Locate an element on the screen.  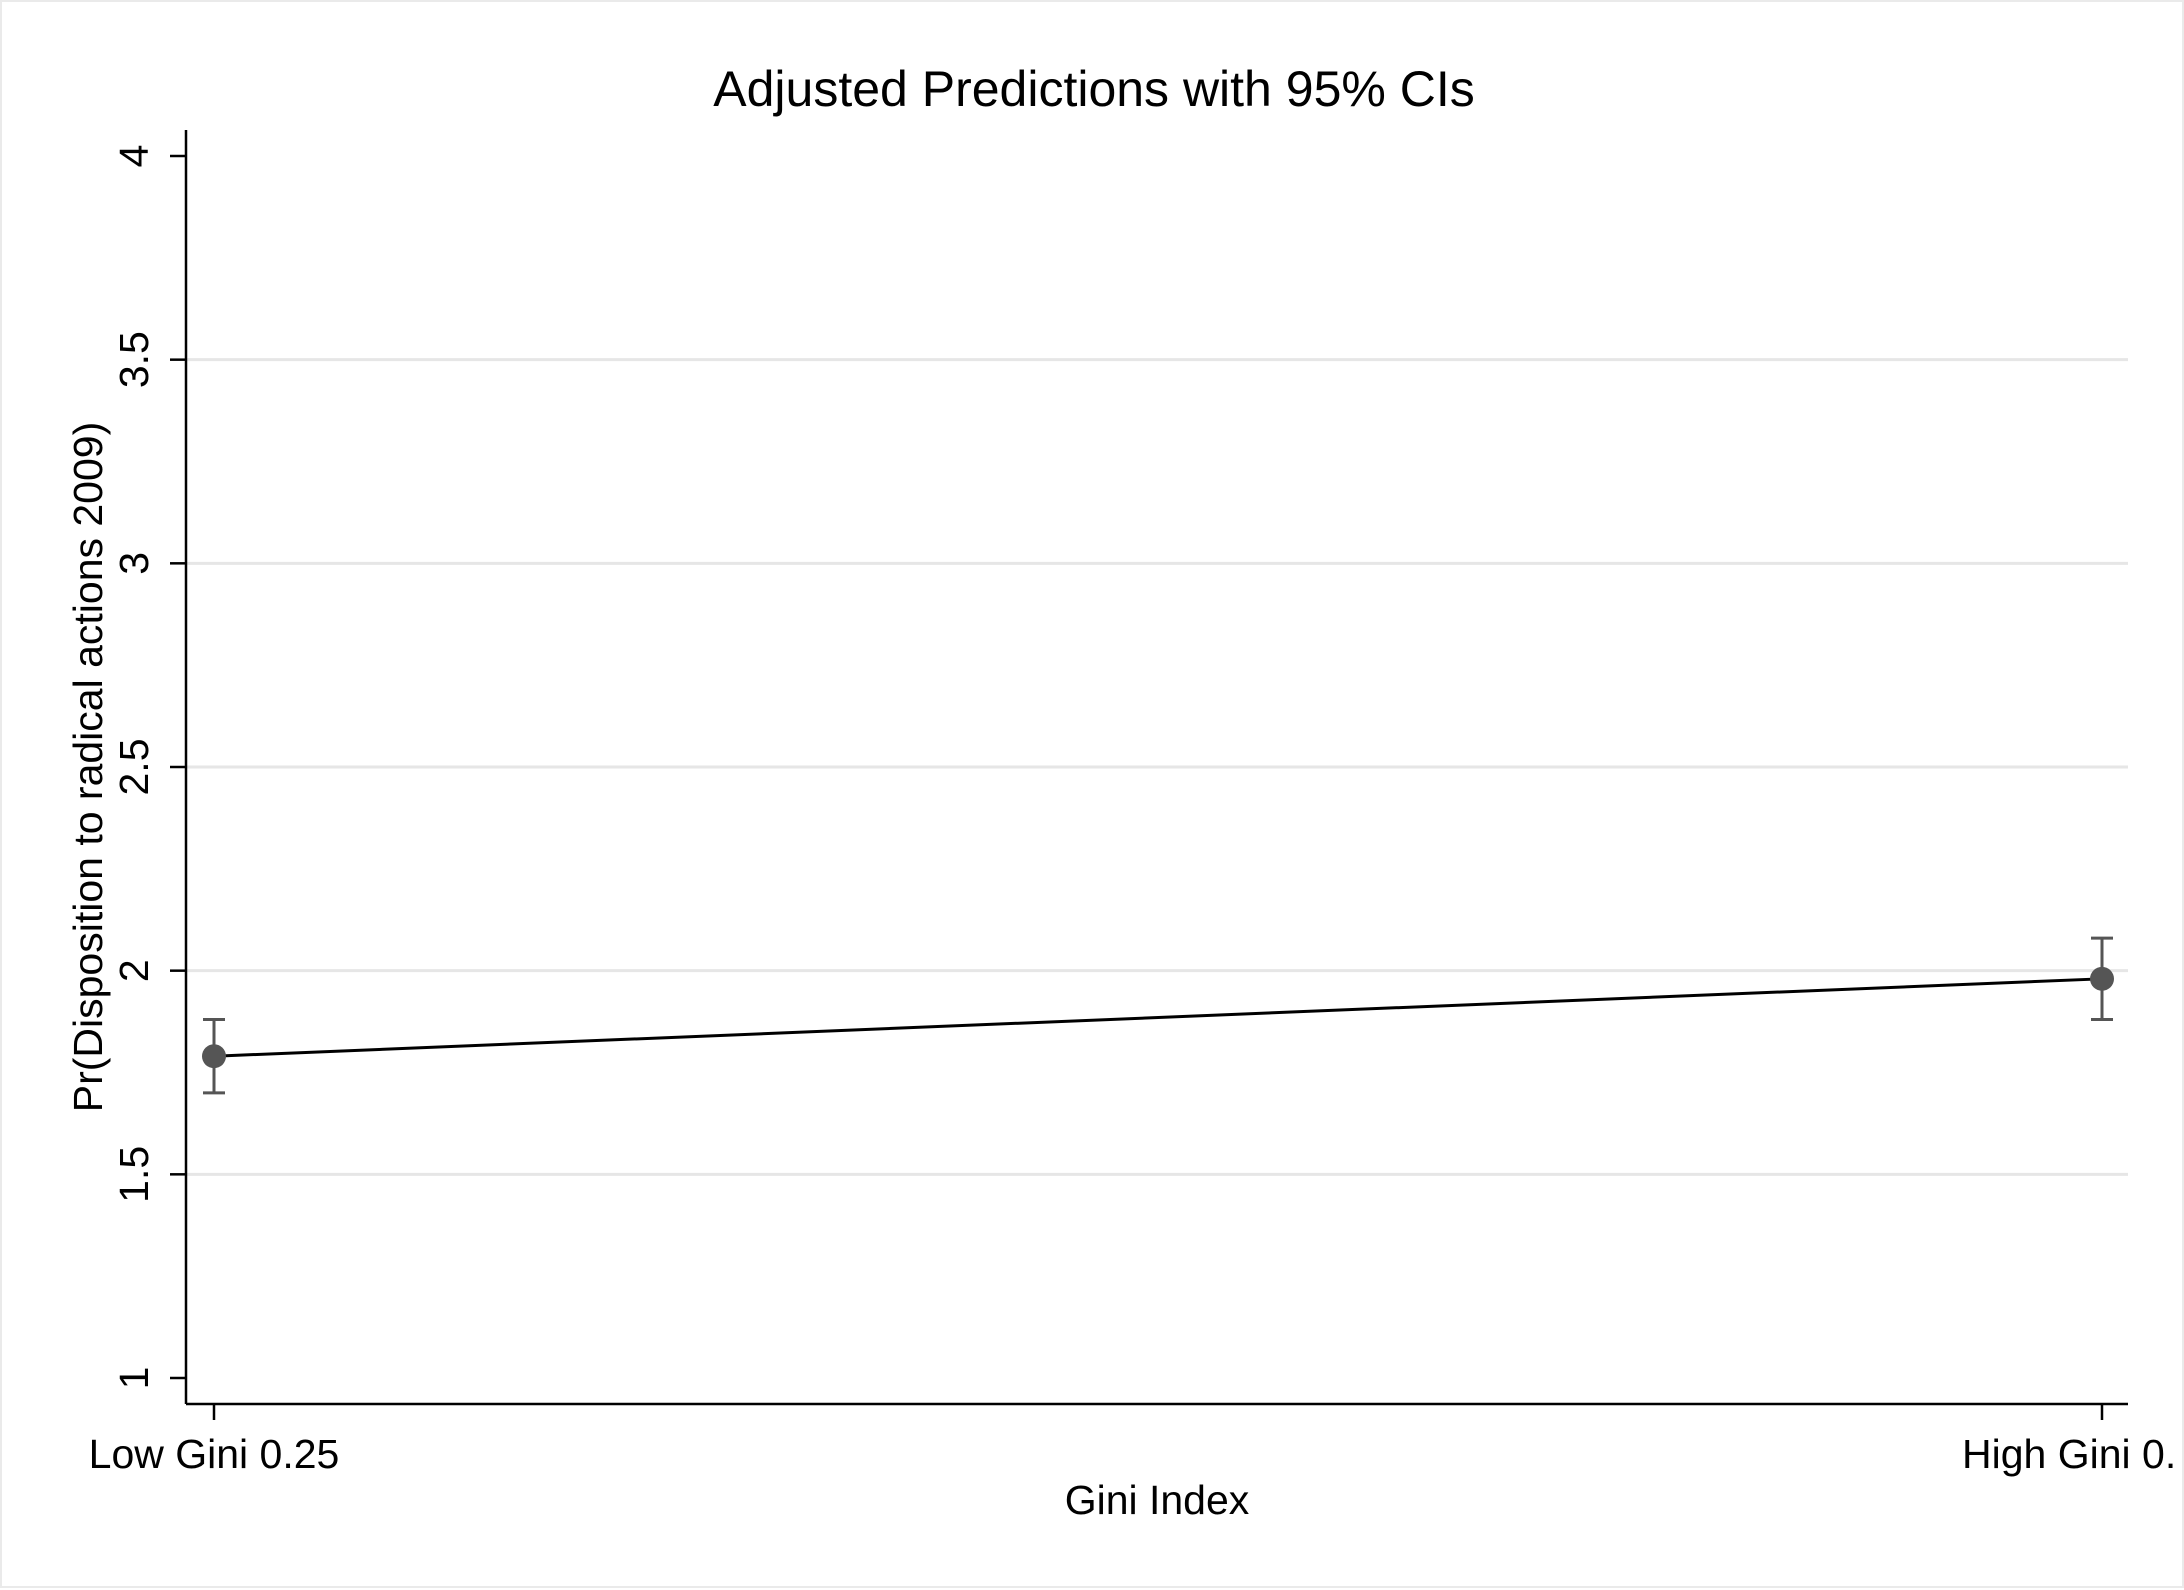
y-tick-label-3: 2.5 is located at coordinates (134, 767).